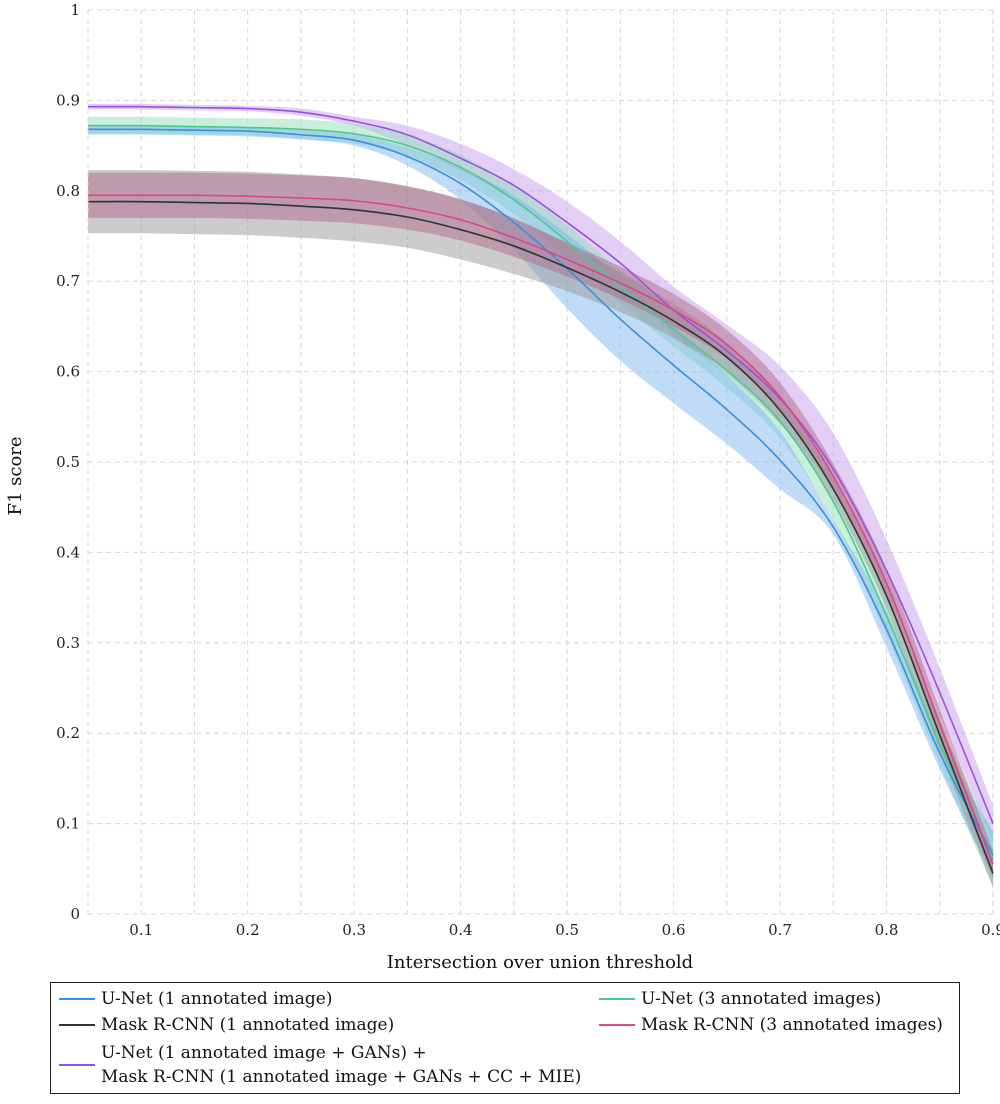 This screenshot has height=1104, width=1000. What do you see at coordinates (68, 643) in the screenshot?
I see `y-tick-label: 0.3` at bounding box center [68, 643].